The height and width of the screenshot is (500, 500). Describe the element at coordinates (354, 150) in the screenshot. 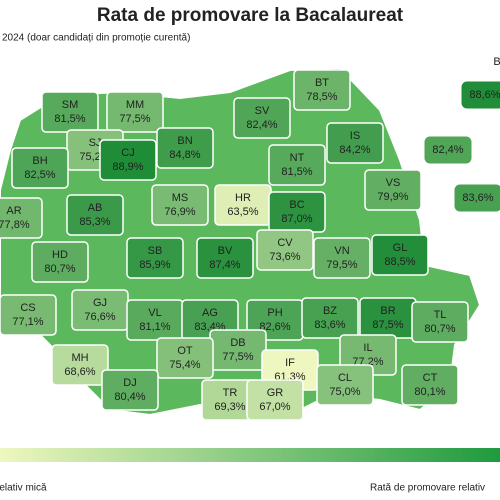

I see `county-value: 84,2%` at that location.